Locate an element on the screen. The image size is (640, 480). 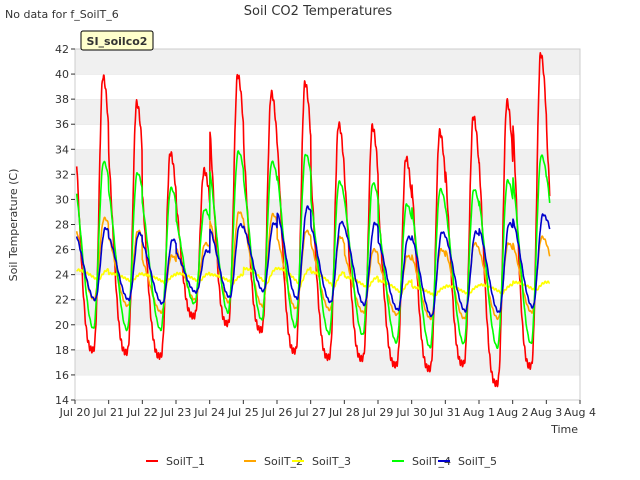
no-data-note: No data for f_SoilT_6 is located at coordinates (62, 14).